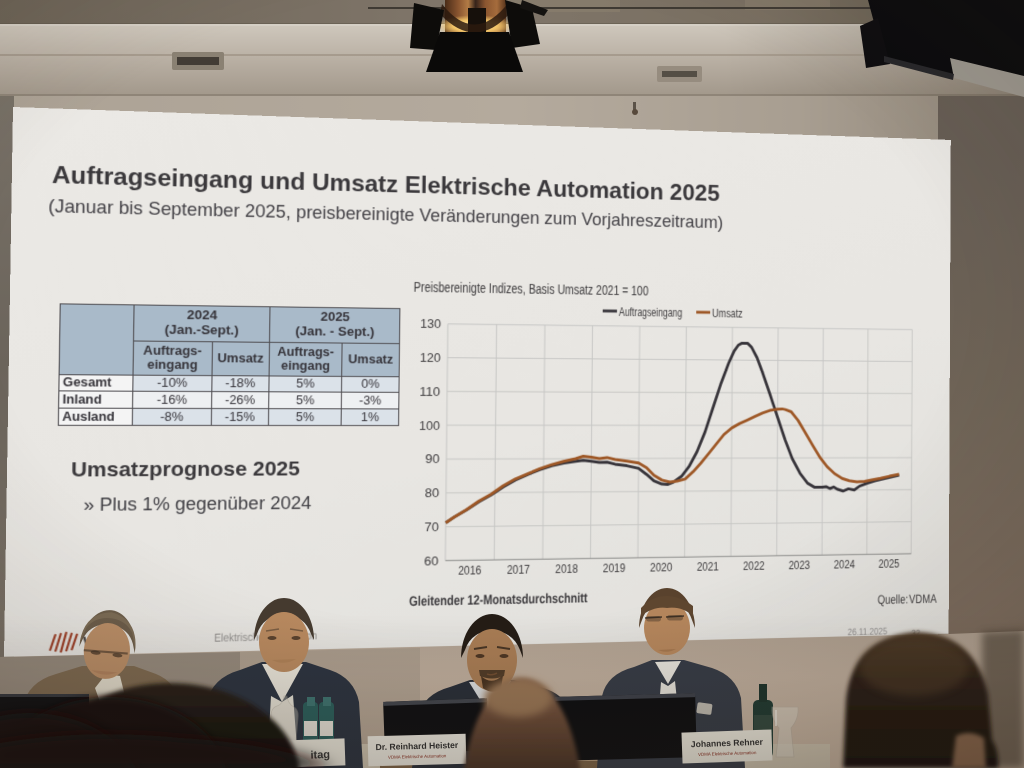  Describe the element at coordinates (430, 358) in the screenshot. I see `svg-text: 120` at that location.